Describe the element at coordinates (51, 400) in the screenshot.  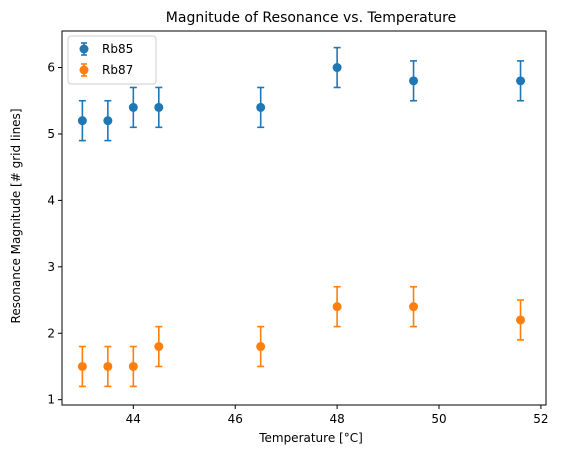
I see `y-tick-label: 1` at that location.